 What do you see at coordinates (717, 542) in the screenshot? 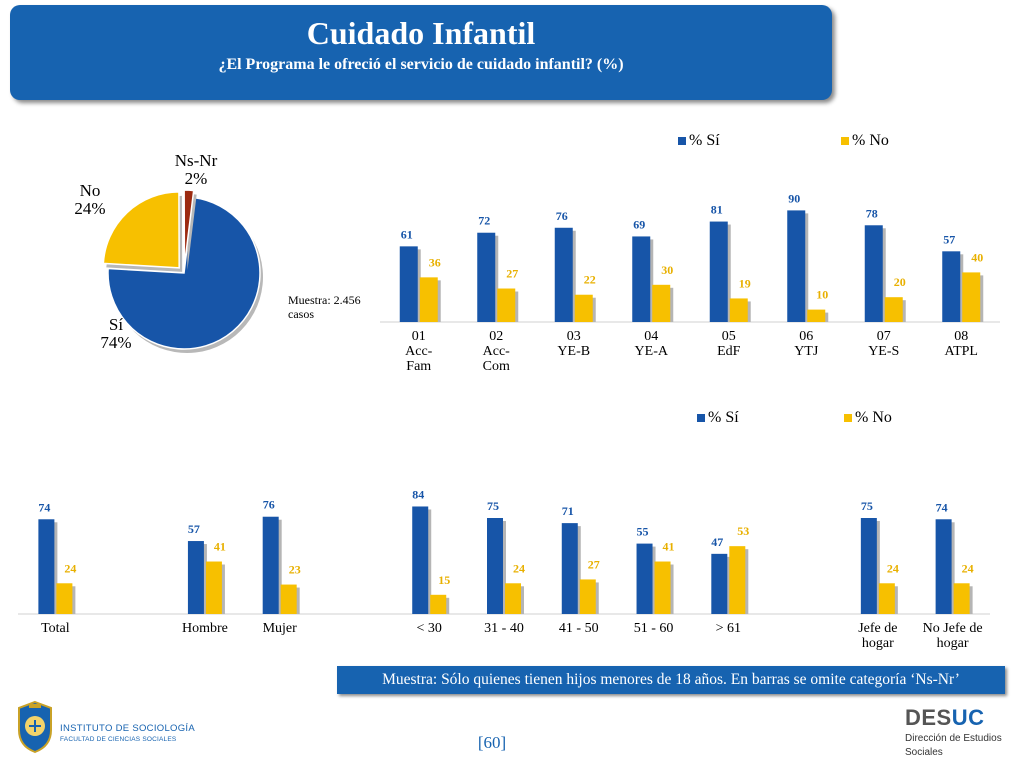
I see `chart3-label-si: 47` at bounding box center [717, 542].